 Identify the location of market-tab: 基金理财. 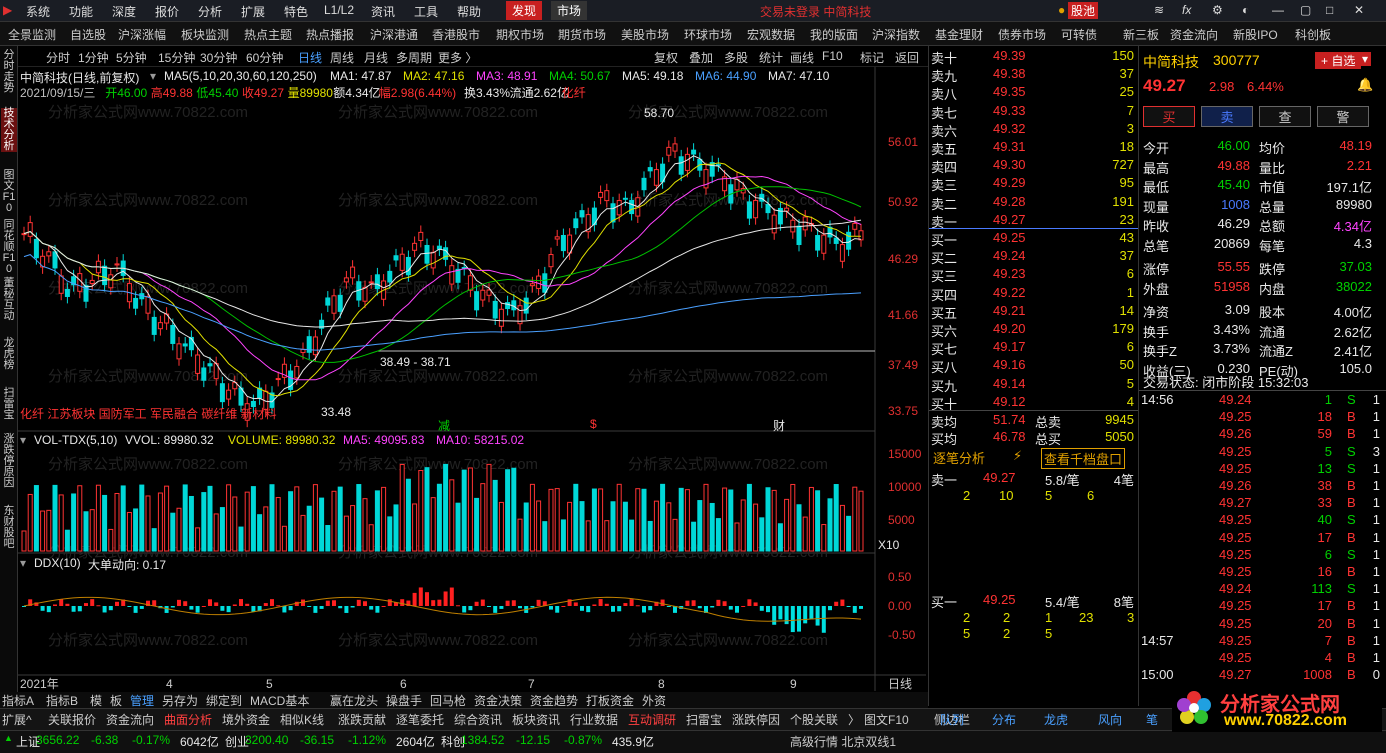
(959, 35).